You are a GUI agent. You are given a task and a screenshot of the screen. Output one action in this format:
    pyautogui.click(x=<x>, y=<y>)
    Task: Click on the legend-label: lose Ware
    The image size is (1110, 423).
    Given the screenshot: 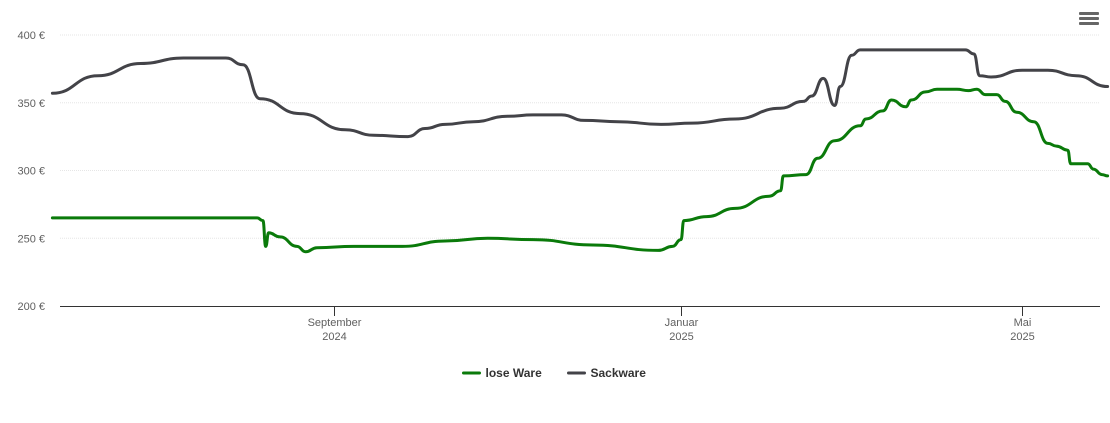 What is the action you would take?
    pyautogui.click(x=514, y=373)
    